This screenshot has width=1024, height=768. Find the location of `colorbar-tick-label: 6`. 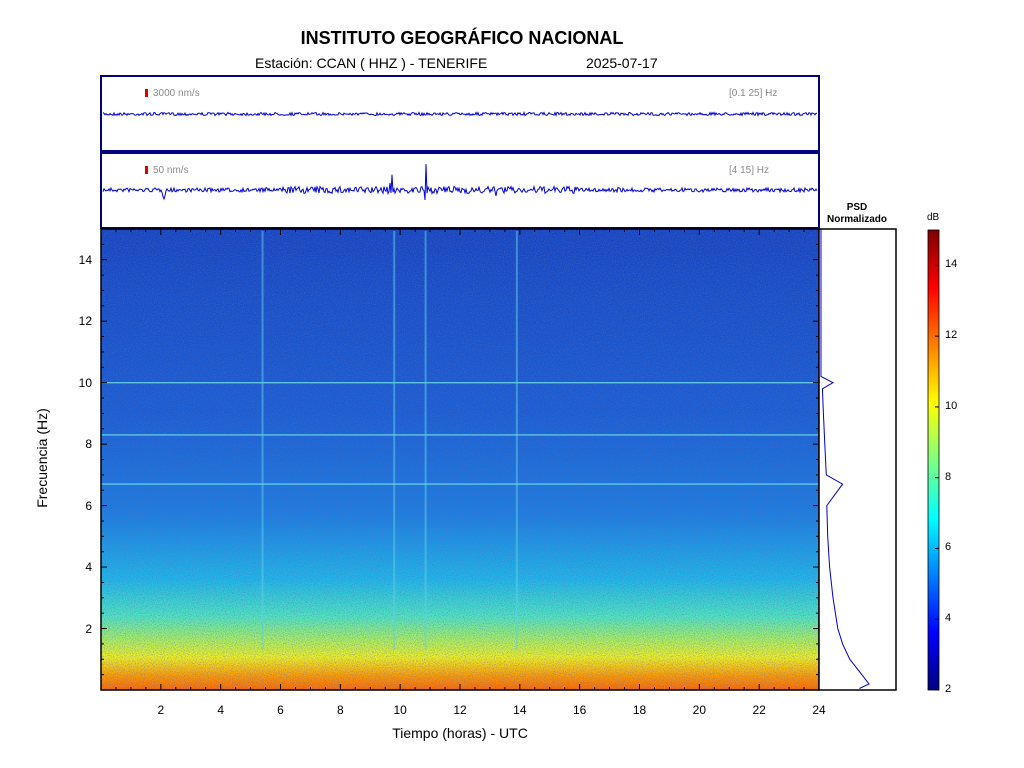

colorbar-tick-label: 6 is located at coordinates (948, 547).